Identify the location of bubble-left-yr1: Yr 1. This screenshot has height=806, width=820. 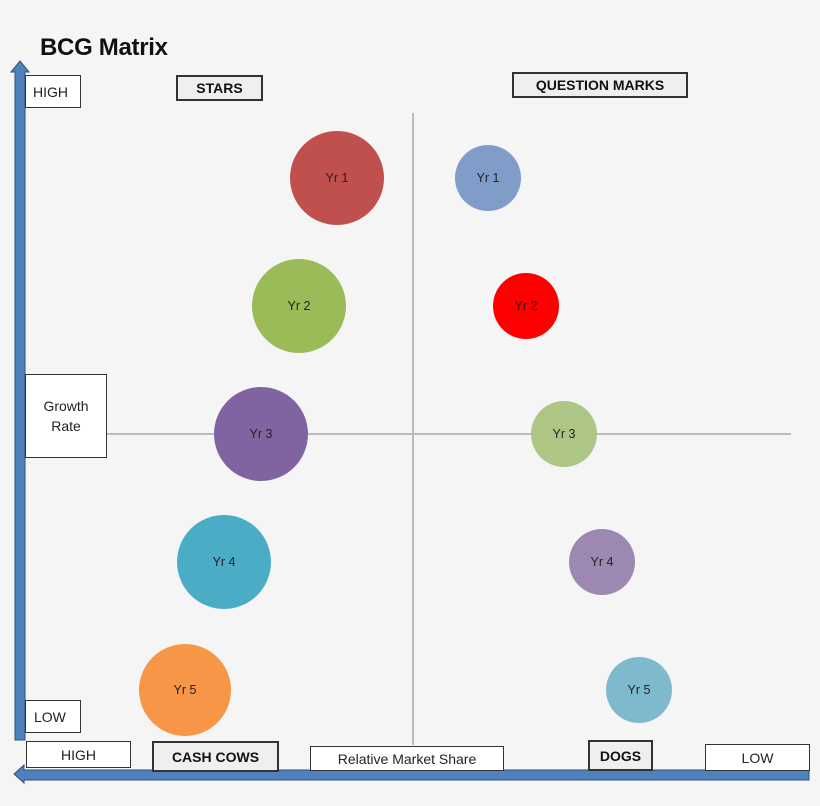
(337, 178).